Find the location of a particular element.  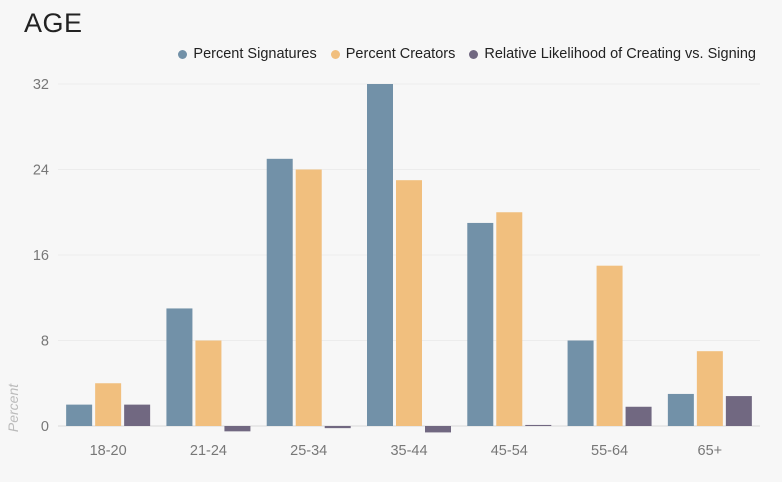

legend-item-signatures: Percent Signatures is located at coordinates (247, 54).